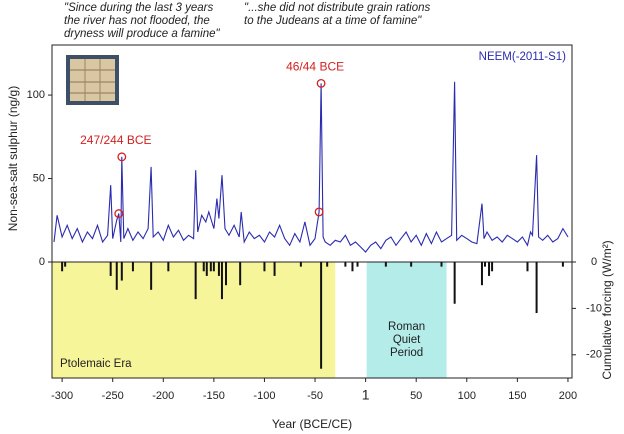 The height and width of the screenshot is (434, 624). What do you see at coordinates (163, 396) in the screenshot?
I see `x-tick-label: -200` at bounding box center [163, 396].